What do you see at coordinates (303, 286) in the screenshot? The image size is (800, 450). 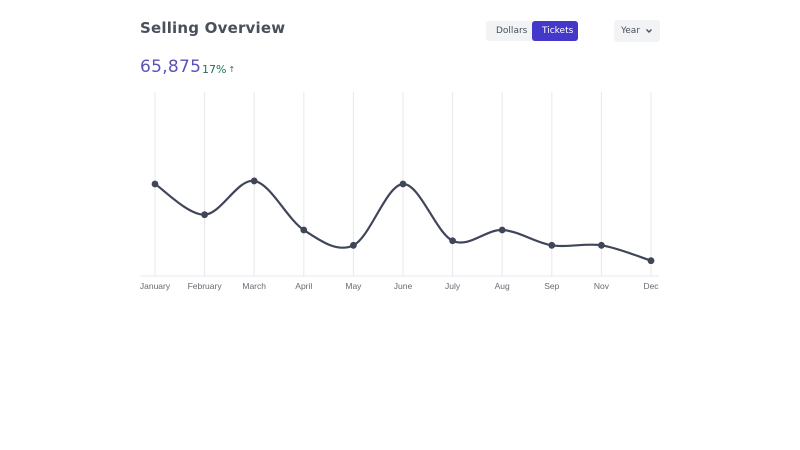 I see `x-tick-label: April` at bounding box center [303, 286].